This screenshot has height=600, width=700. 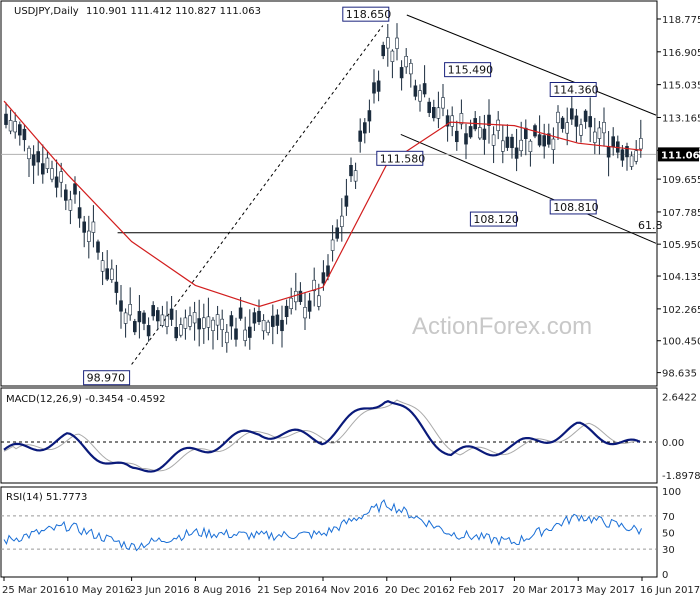 I want to click on rsi-axis-label: 50, so click(x=668, y=534).